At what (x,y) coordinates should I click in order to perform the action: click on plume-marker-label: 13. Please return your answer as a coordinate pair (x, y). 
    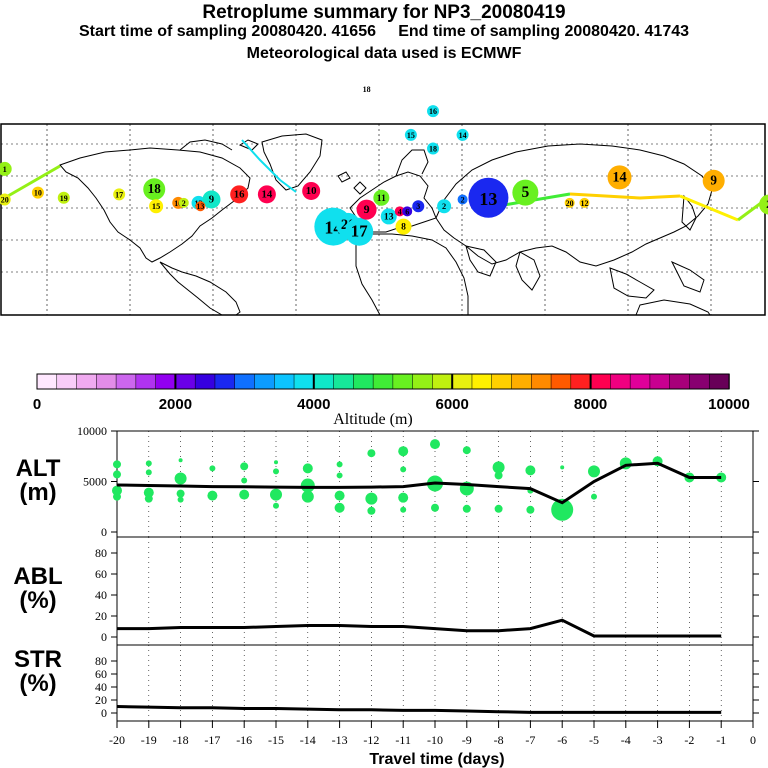
    Looking at the image, I should click on (200, 206).